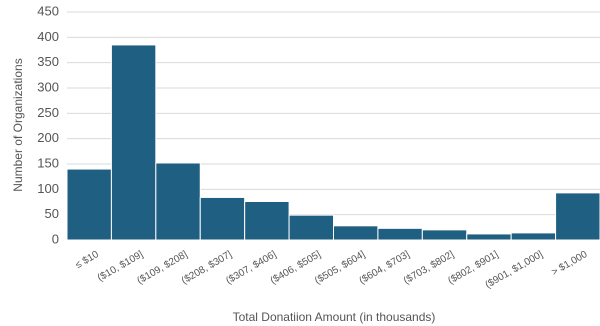 This screenshot has width=600, height=326. What do you see at coordinates (570, 263) in the screenshot?
I see `x-tick-label: > $1,000` at bounding box center [570, 263].